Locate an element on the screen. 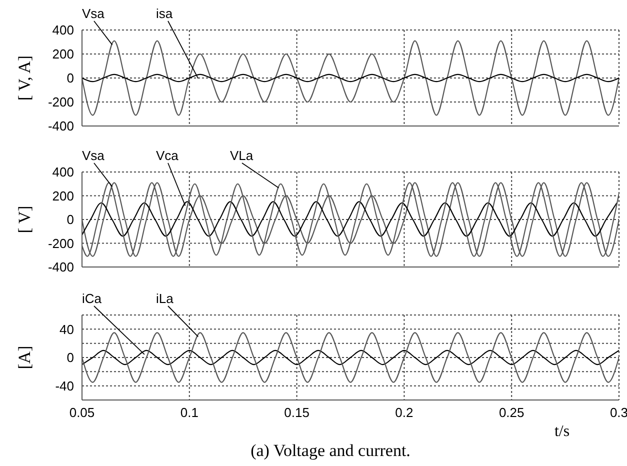  y-axis-title: [ V] is located at coordinates (24, 220).